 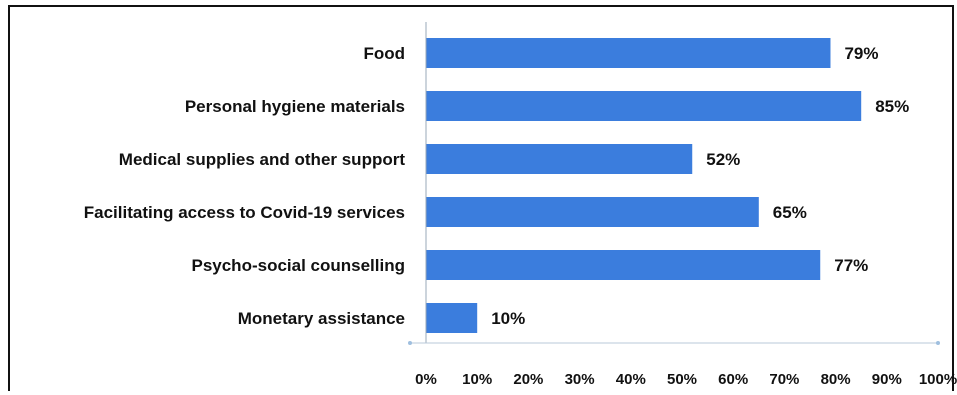 I want to click on value-label: 10%, so click(x=508, y=318).